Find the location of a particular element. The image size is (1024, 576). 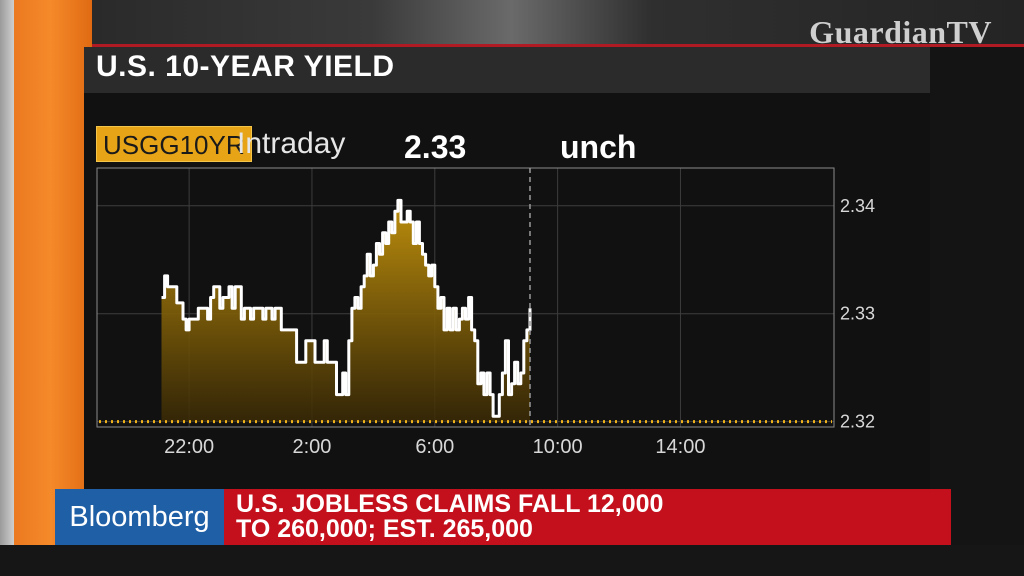

headline-box is located at coordinates (587, 517).